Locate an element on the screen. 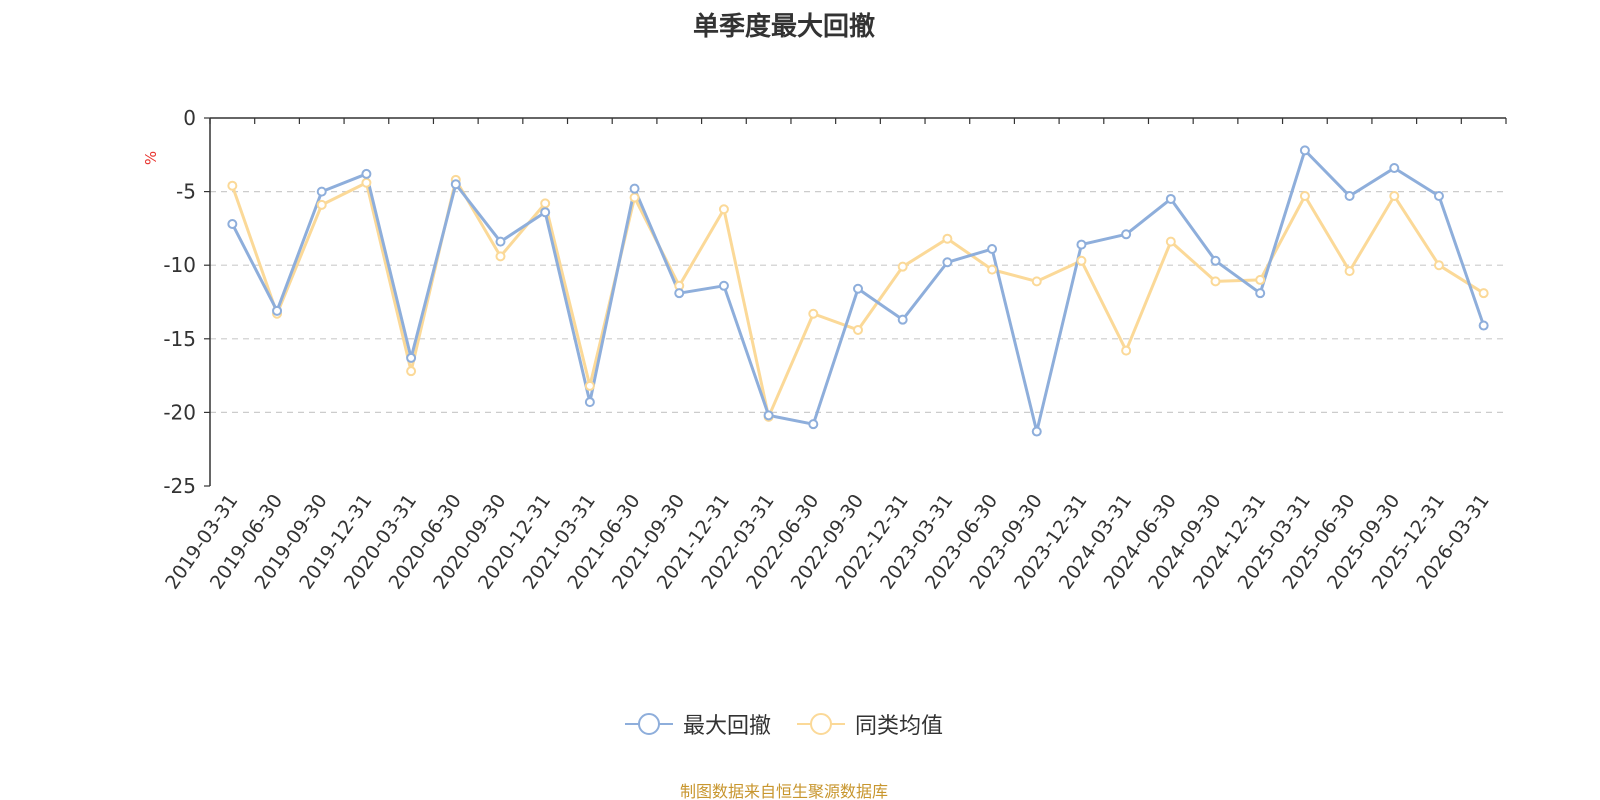 Image resolution: width=1600 pixels, height=800 pixels. legend-item-drawdown: 最大回撤 is located at coordinates (697, 724).